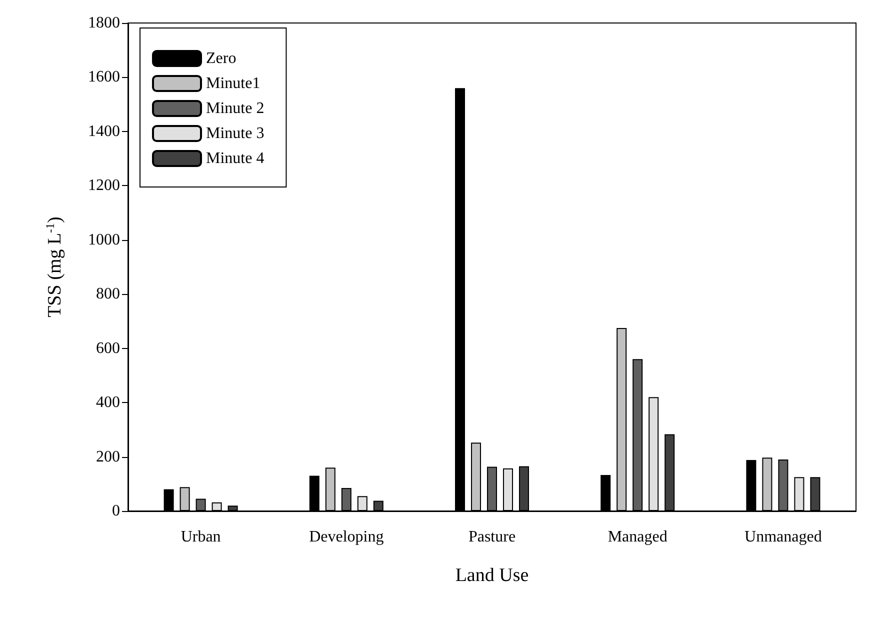 Image resolution: width=877 pixels, height=644 pixels. What do you see at coordinates (235, 108) in the screenshot?
I see `legend-label: Minute 2` at bounding box center [235, 108].